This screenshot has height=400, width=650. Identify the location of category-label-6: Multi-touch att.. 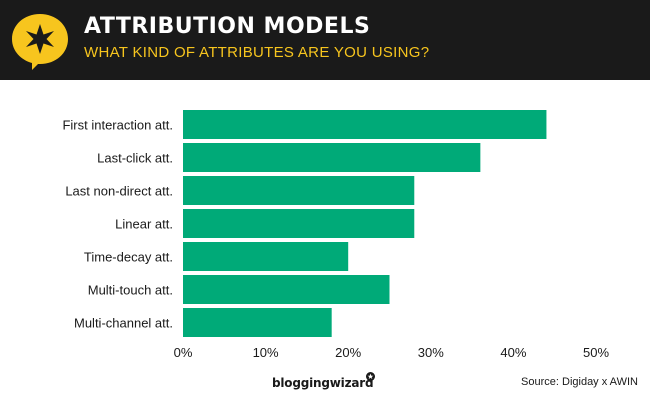
(130, 290).